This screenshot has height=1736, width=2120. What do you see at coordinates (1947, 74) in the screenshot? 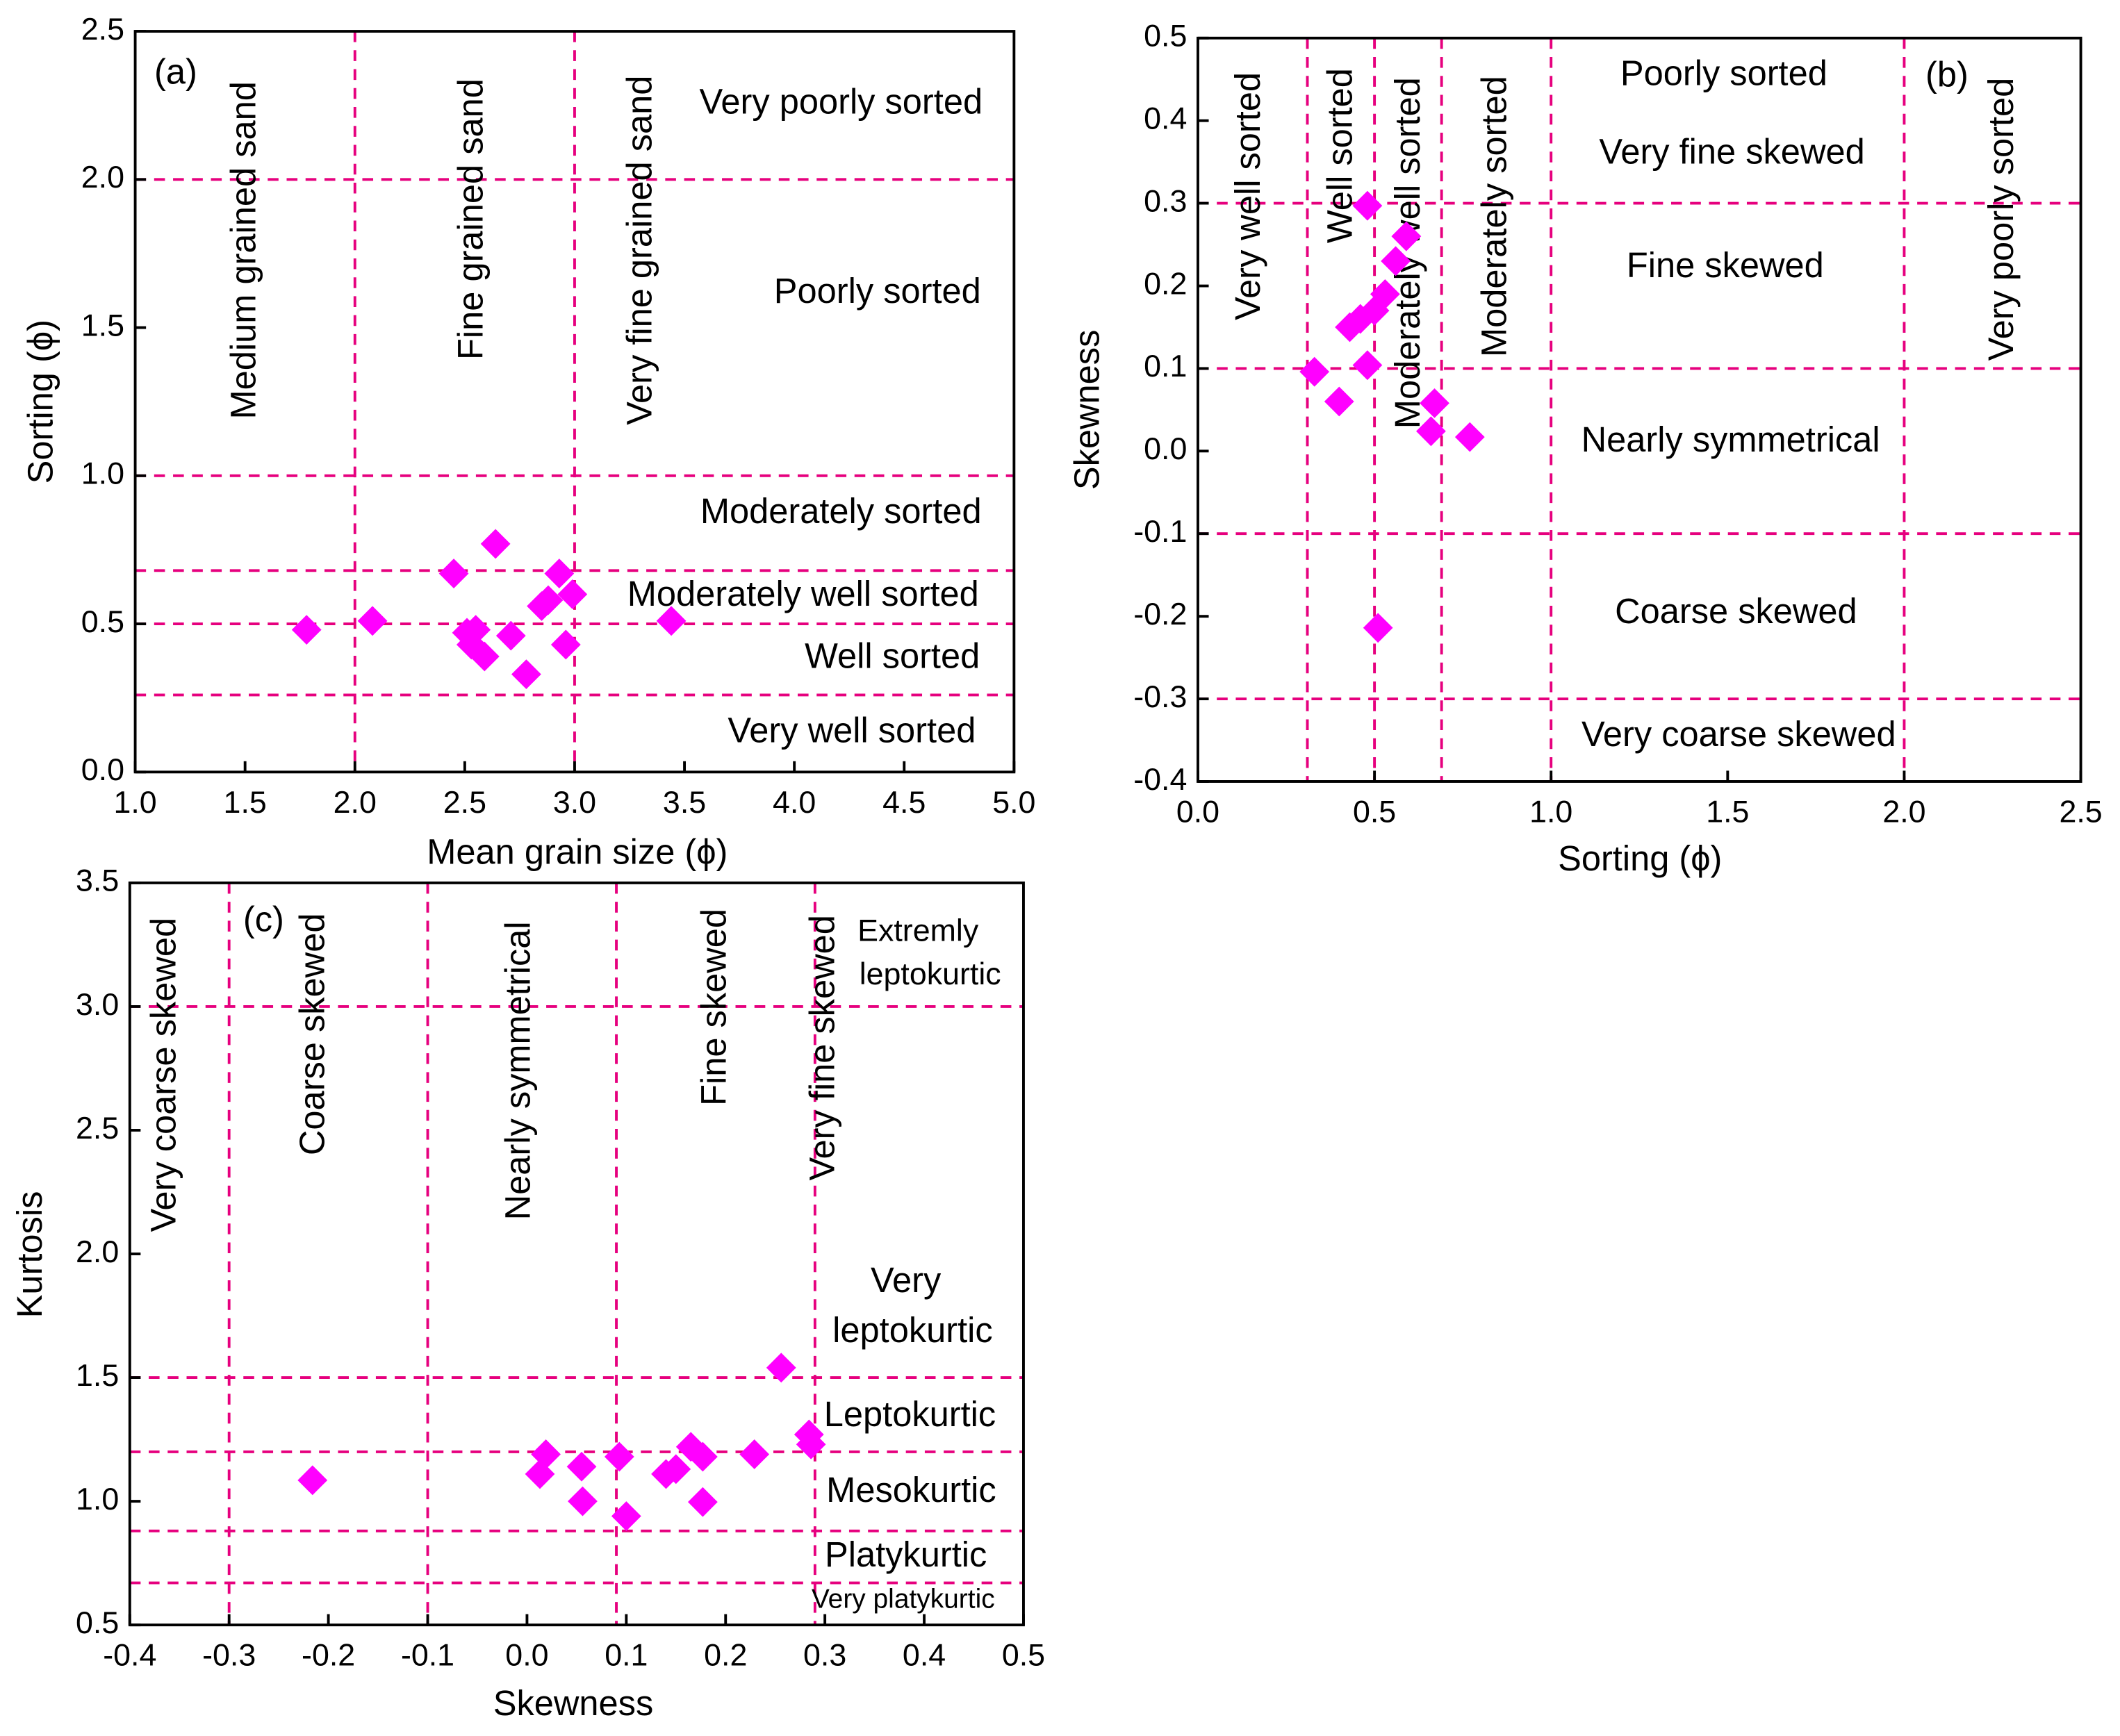
I see `panel-label: (b)` at bounding box center [1947, 74].